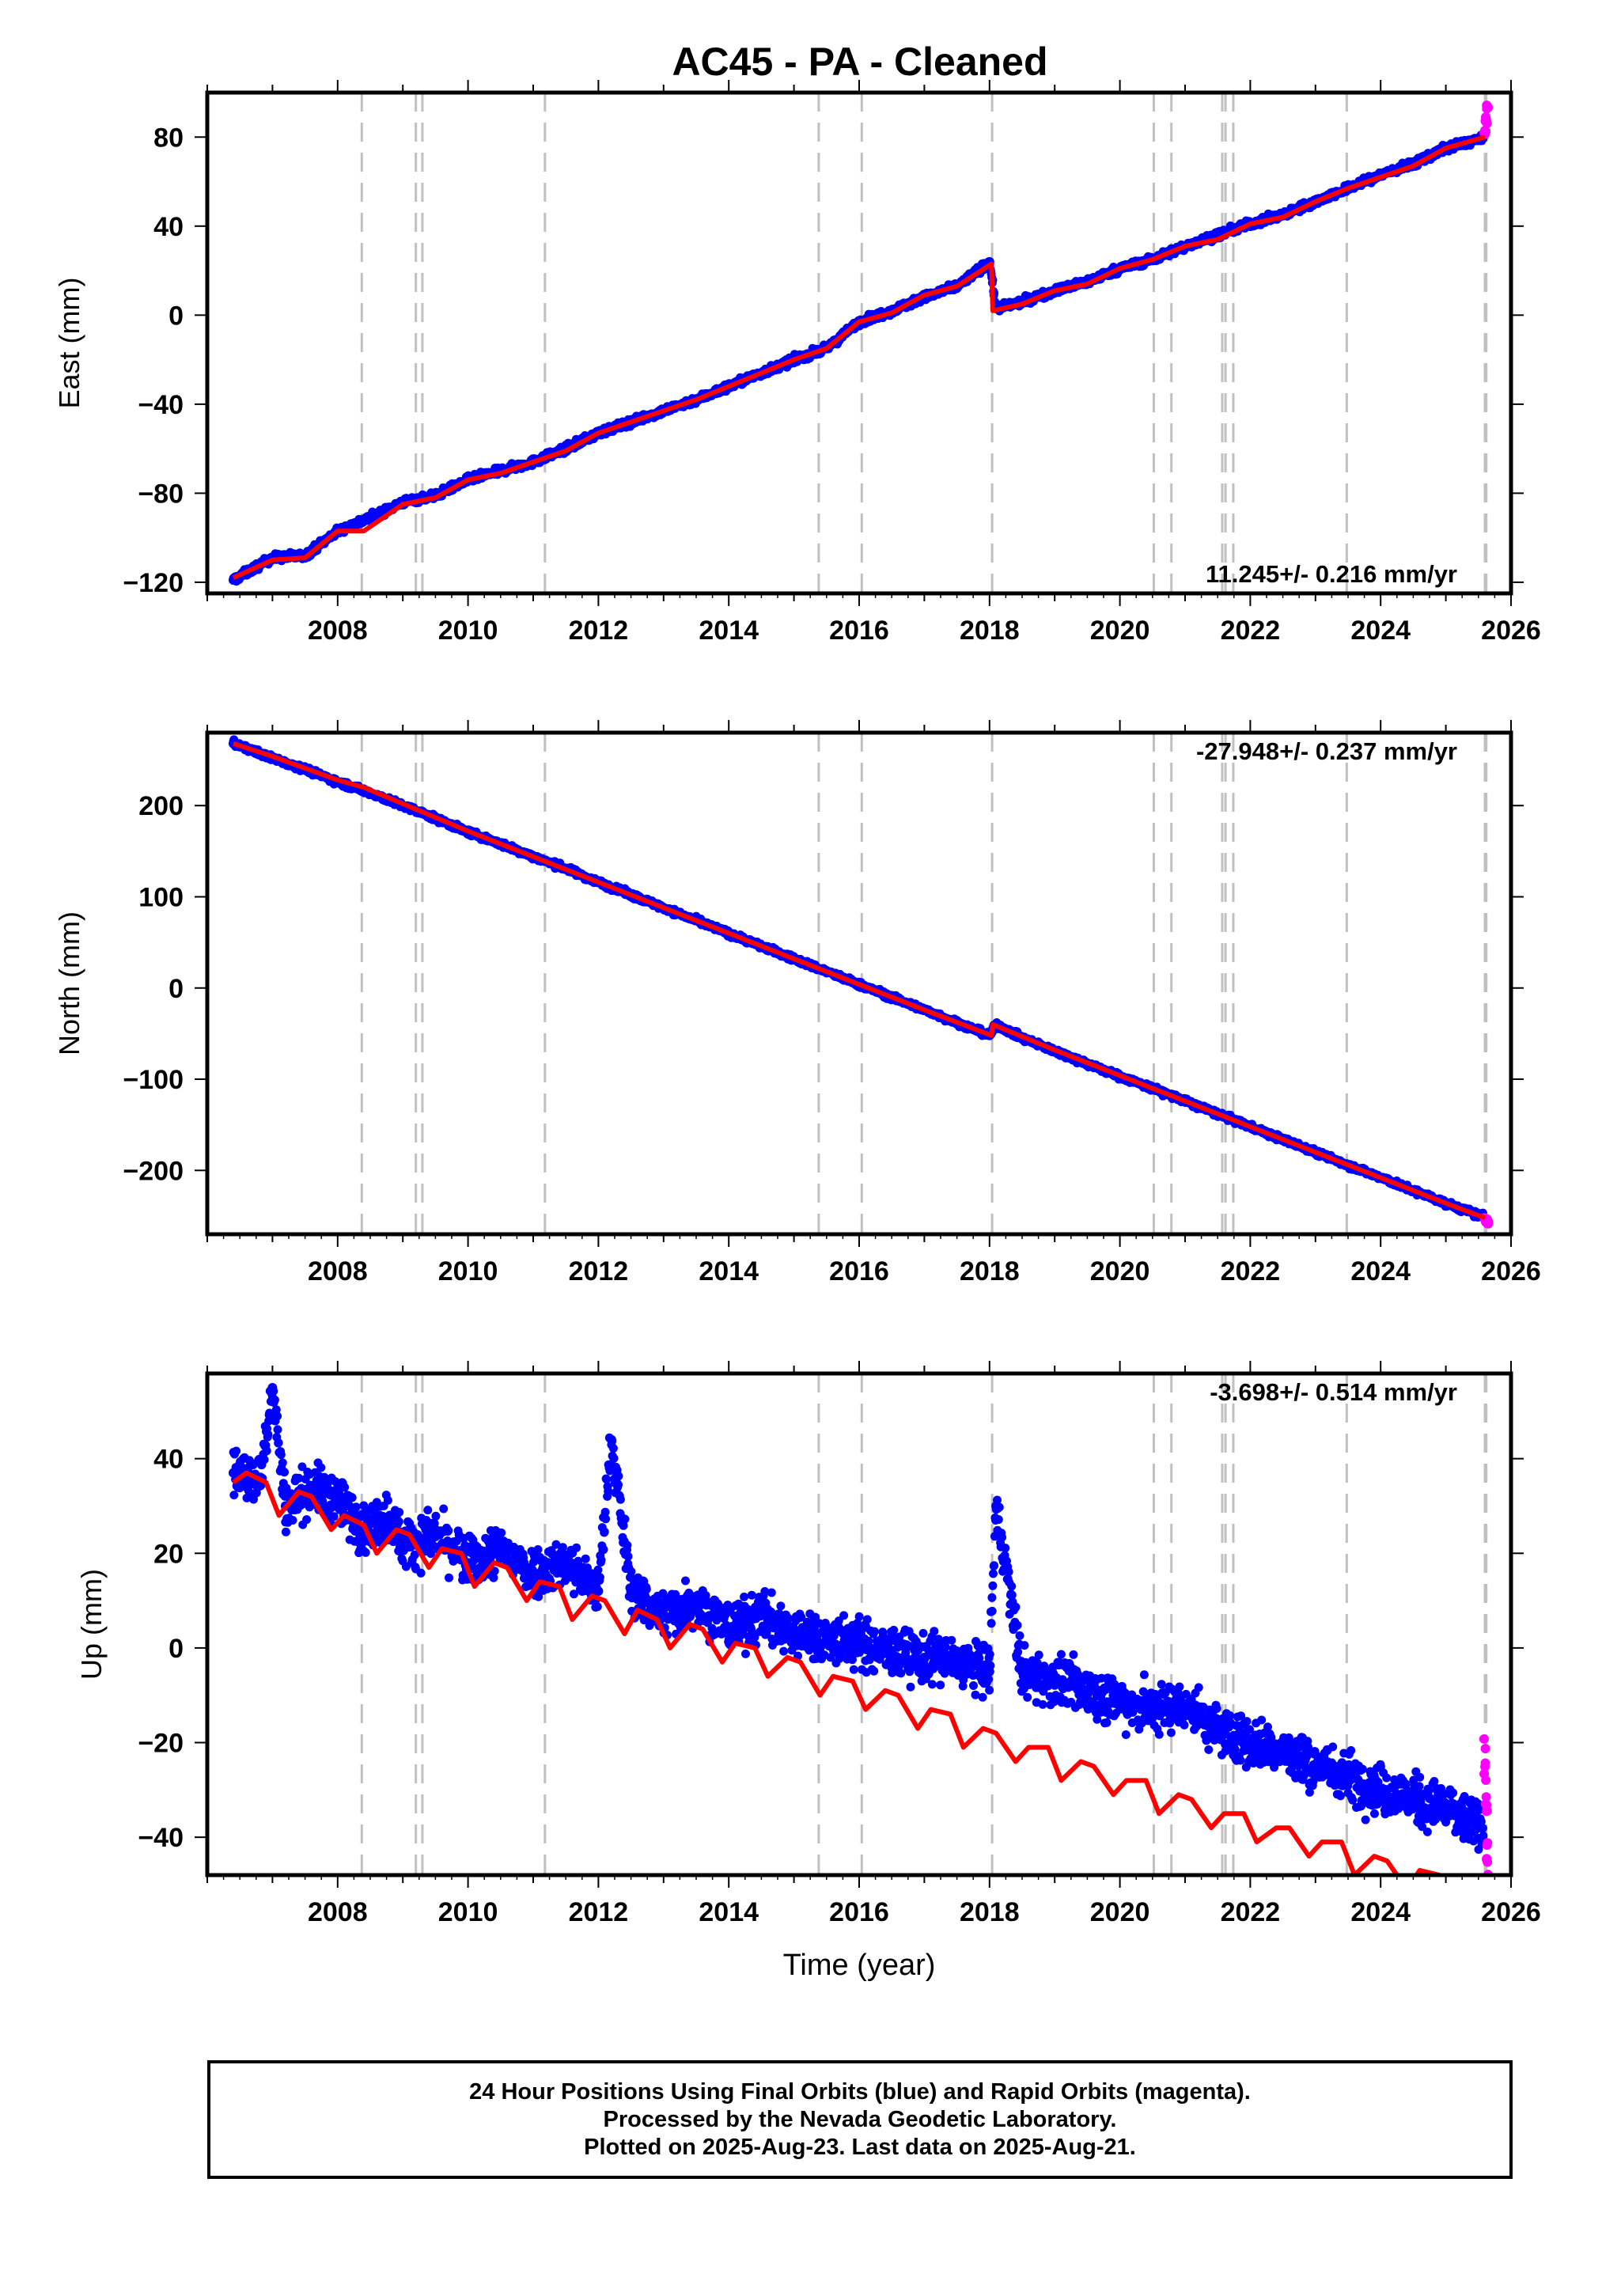  What do you see at coordinates (729, 631) in the screenshot?
I see `x-tick-label: 2014` at bounding box center [729, 631].